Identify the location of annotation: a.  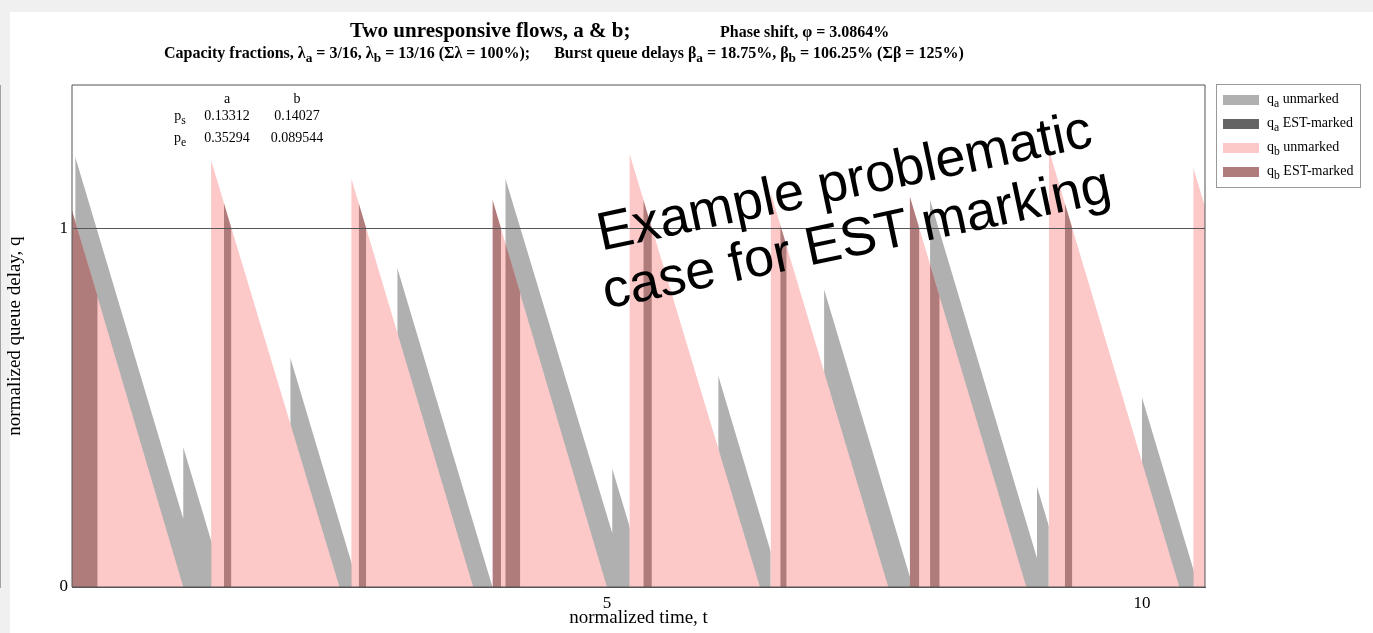
(227, 98).